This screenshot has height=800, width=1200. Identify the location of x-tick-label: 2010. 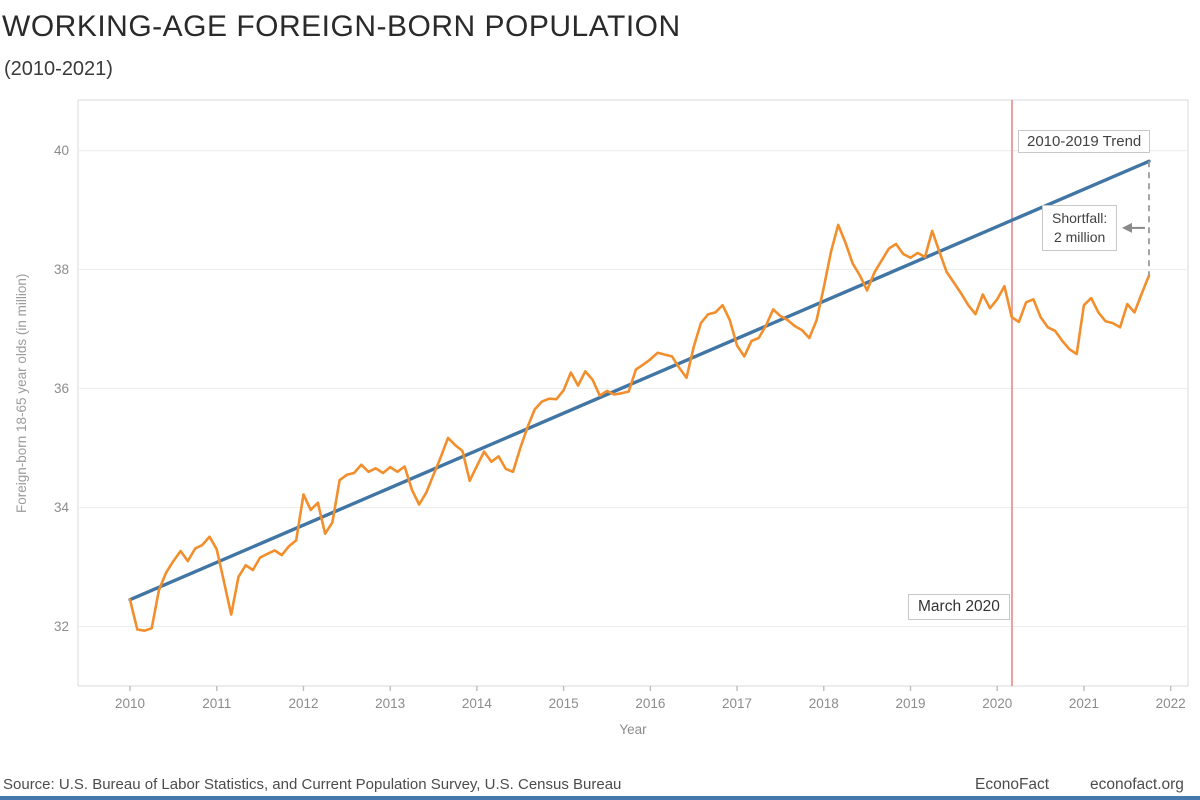
(130, 703).